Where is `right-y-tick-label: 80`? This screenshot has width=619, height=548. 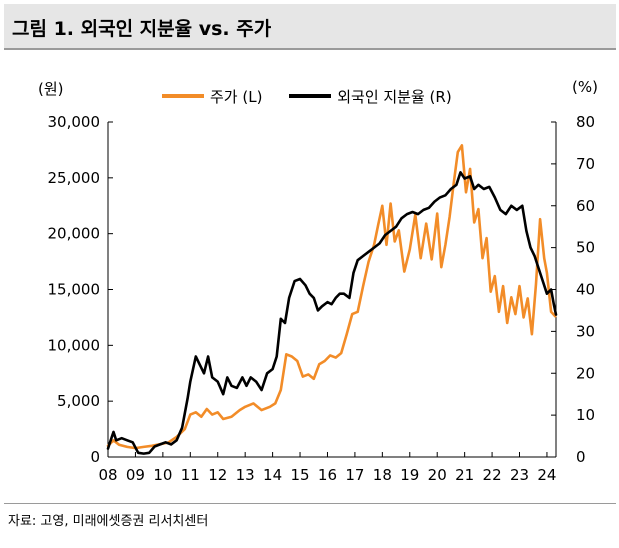
right-y-tick-label: 80 is located at coordinates (585, 122).